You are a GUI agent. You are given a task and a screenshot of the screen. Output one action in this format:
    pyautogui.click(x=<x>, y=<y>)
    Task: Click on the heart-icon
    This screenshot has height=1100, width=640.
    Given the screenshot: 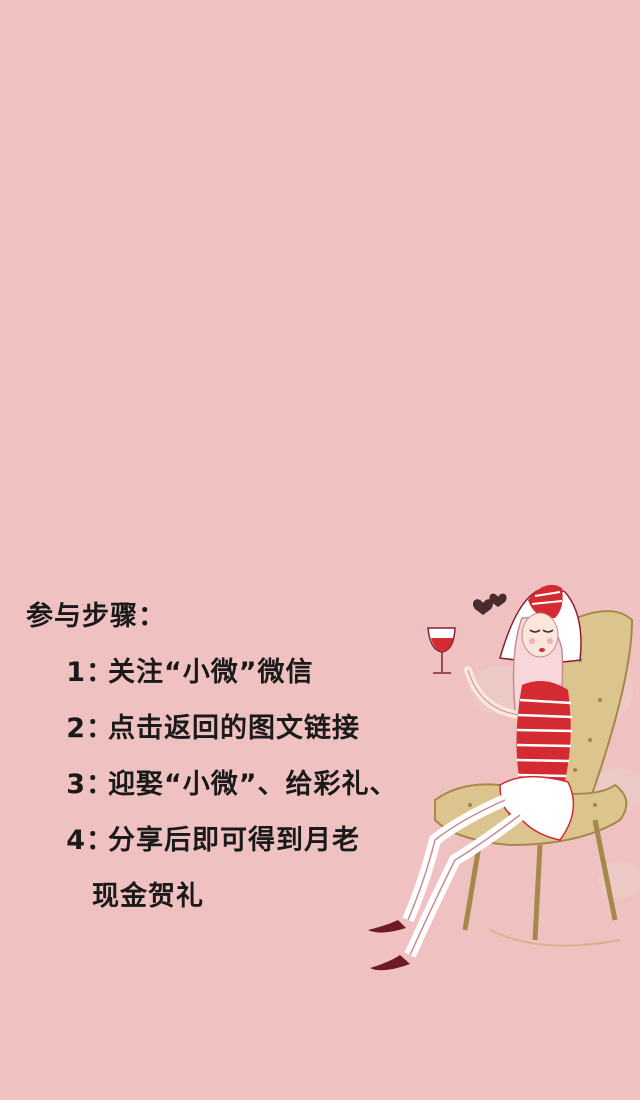 What is the action you would take?
    pyautogui.click(x=490, y=604)
    